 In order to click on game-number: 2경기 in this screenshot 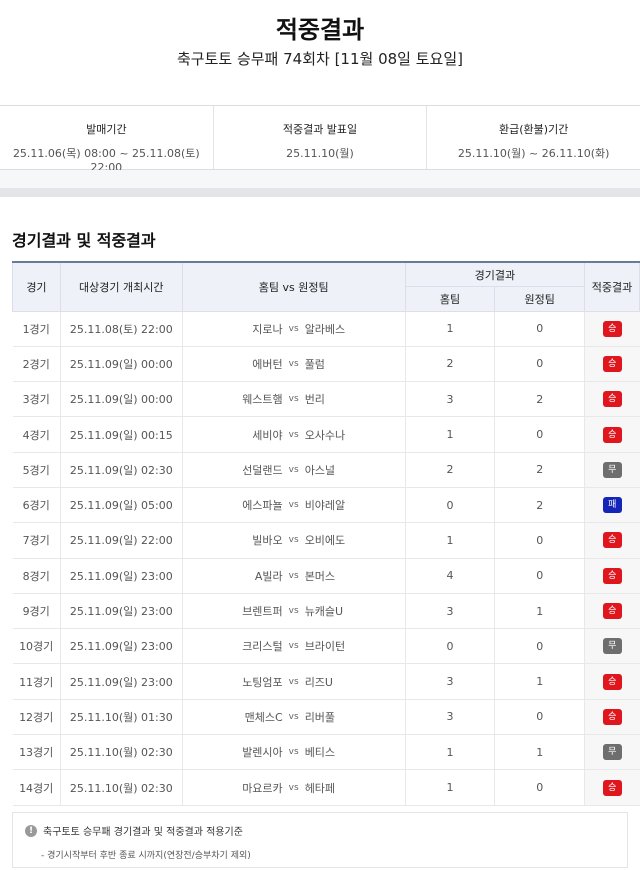, I will do `click(36, 364)`.